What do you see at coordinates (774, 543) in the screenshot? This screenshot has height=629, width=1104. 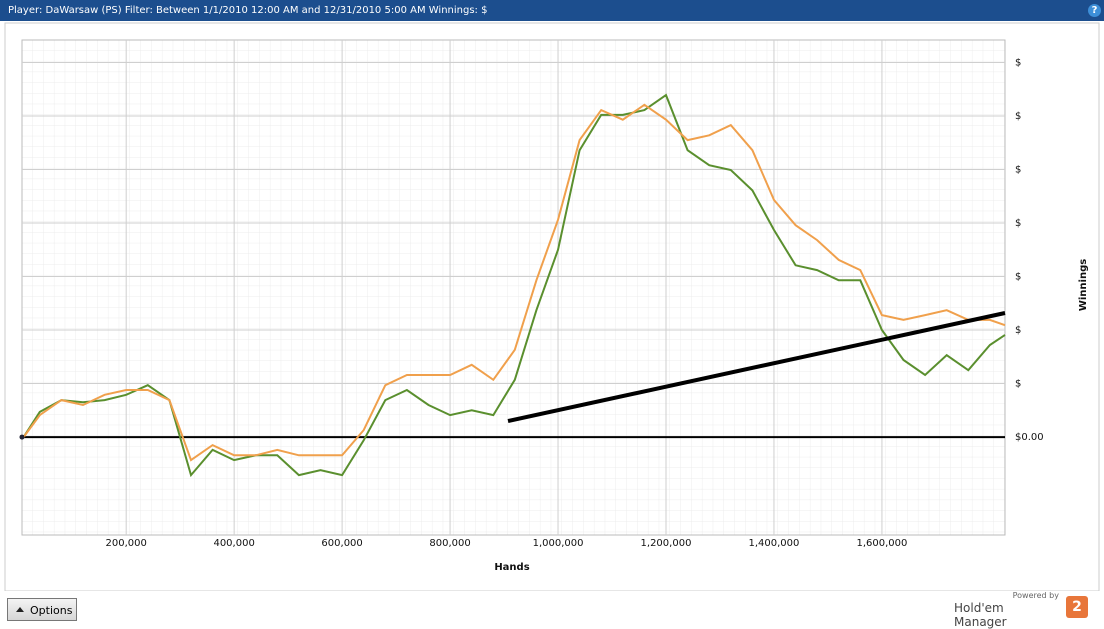 I see `x-tick-label: 1,400,000` at bounding box center [774, 543].